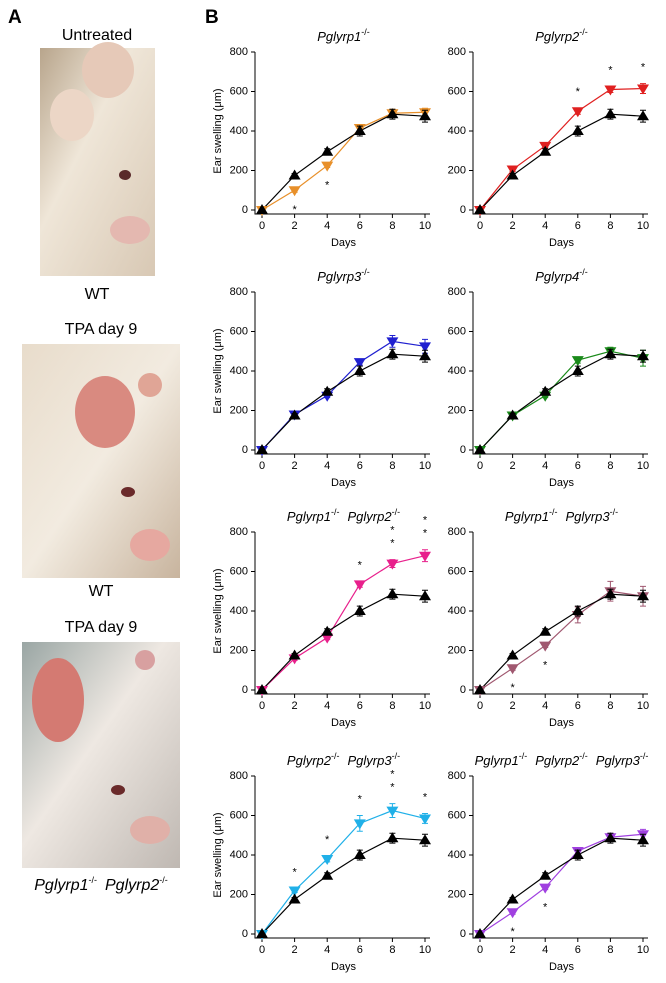 The image size is (666, 983). What do you see at coordinates (97, 35) in the screenshot?
I see `photo-title: Untreated` at bounding box center [97, 35].